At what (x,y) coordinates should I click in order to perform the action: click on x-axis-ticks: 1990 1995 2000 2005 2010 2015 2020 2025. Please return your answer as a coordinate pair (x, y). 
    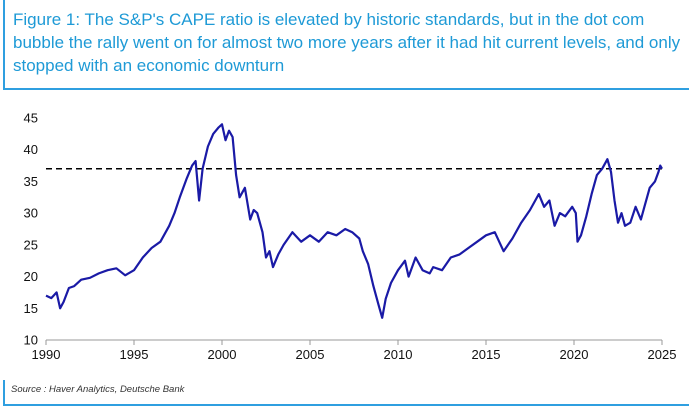
    Looking at the image, I should click on (354, 351).